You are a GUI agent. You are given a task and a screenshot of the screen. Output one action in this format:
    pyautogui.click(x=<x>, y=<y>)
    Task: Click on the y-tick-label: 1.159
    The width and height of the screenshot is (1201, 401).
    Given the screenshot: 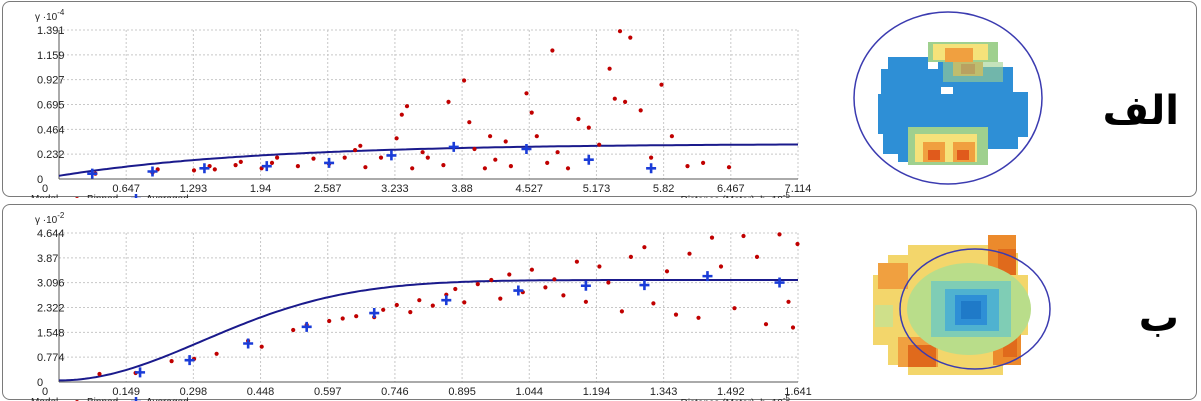 What is the action you would take?
    pyautogui.click(x=51, y=56)
    